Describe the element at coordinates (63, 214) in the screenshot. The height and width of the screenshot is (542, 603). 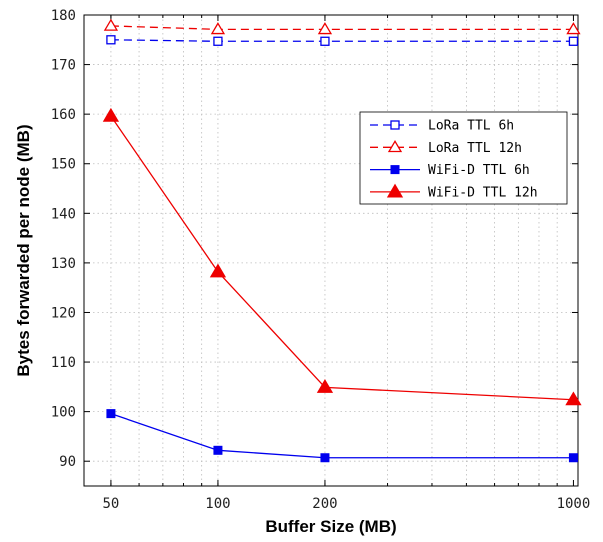
I see `y-tick-label: 140` at that location.